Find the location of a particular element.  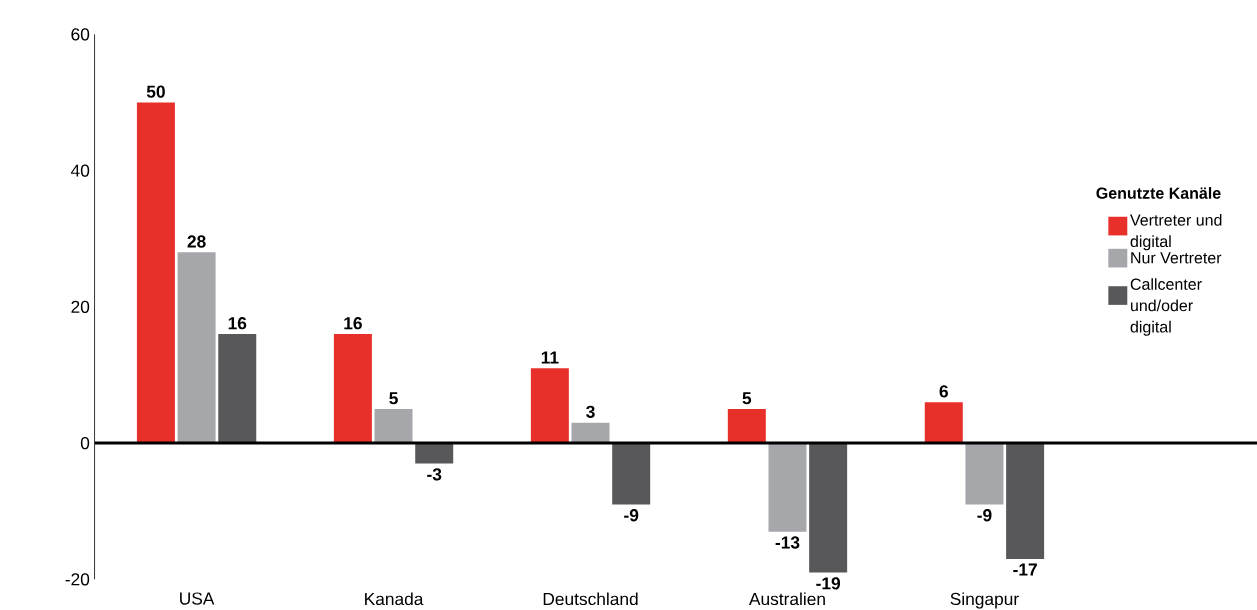

legend-label: Callcenter und/oder digital is located at coordinates (1166, 307).